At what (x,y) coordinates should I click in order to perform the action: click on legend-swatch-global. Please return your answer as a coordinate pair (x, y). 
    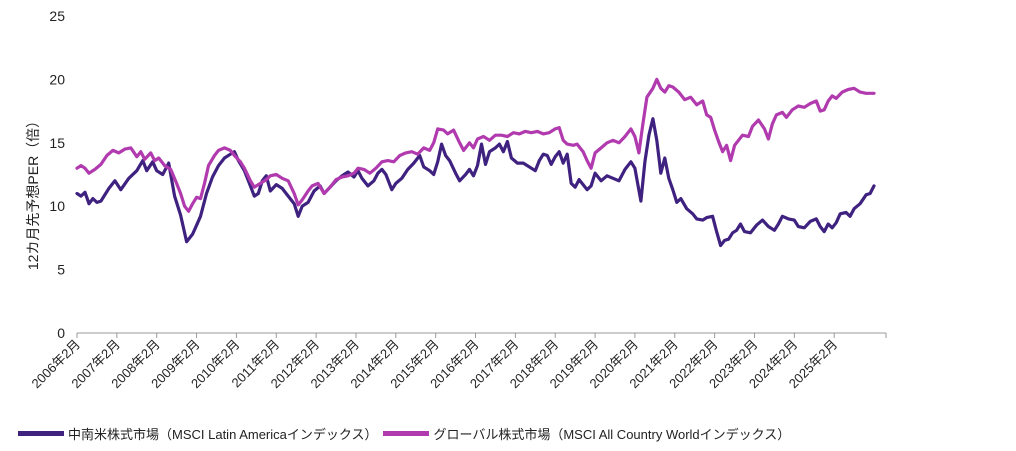
    Looking at the image, I should click on (406, 433).